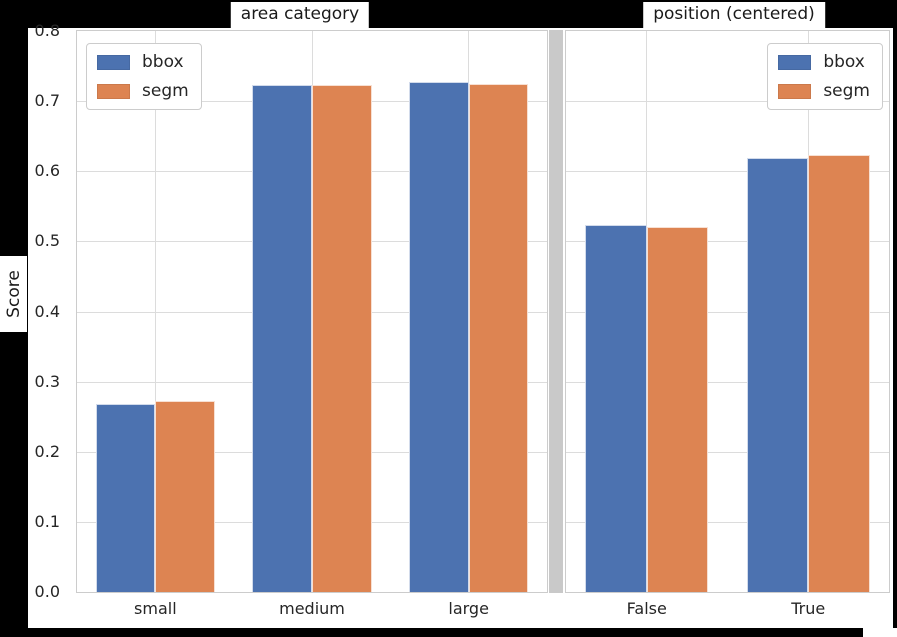 The image size is (897, 637). I want to click on bar-bbox-medium, so click(282, 338).